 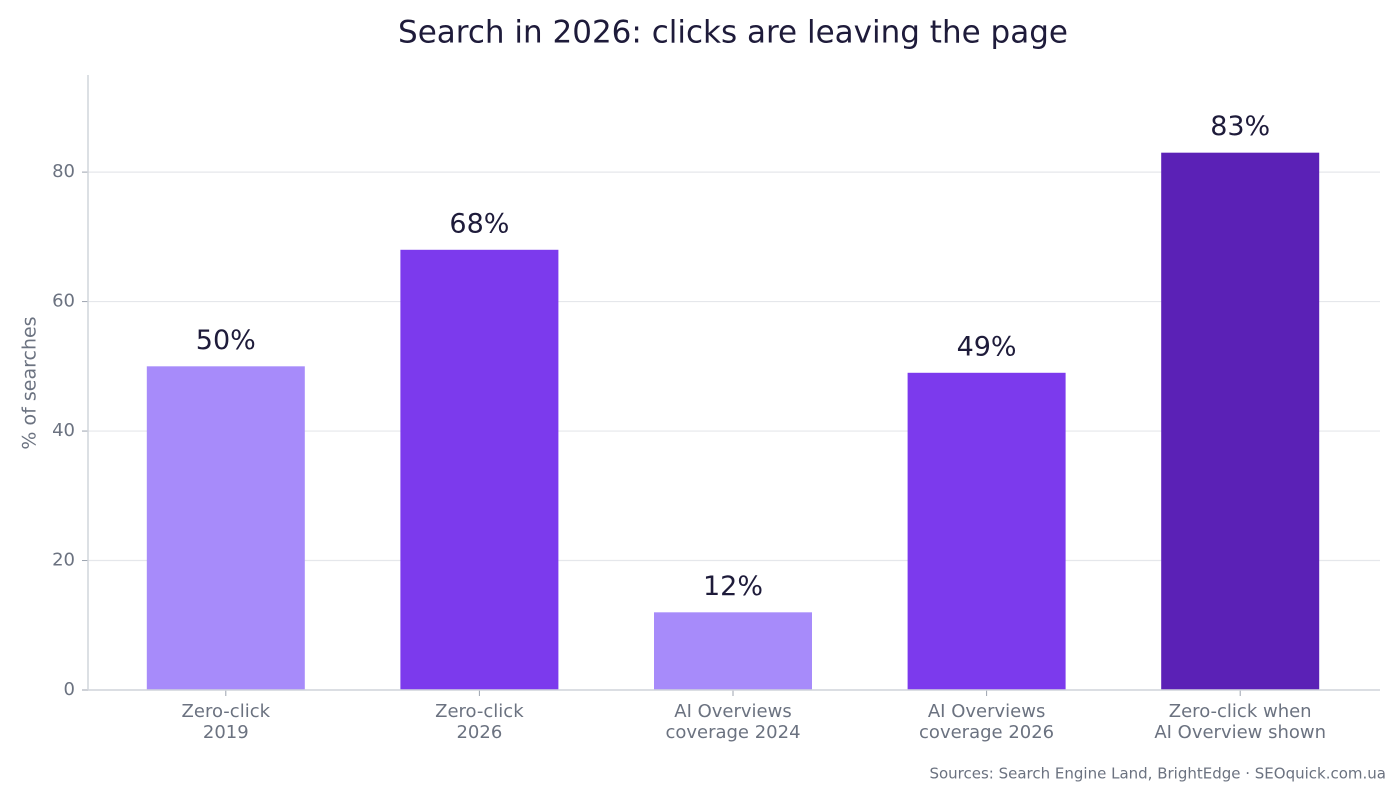 What do you see at coordinates (1240, 126) in the screenshot?
I see `value-label: 83%` at bounding box center [1240, 126].